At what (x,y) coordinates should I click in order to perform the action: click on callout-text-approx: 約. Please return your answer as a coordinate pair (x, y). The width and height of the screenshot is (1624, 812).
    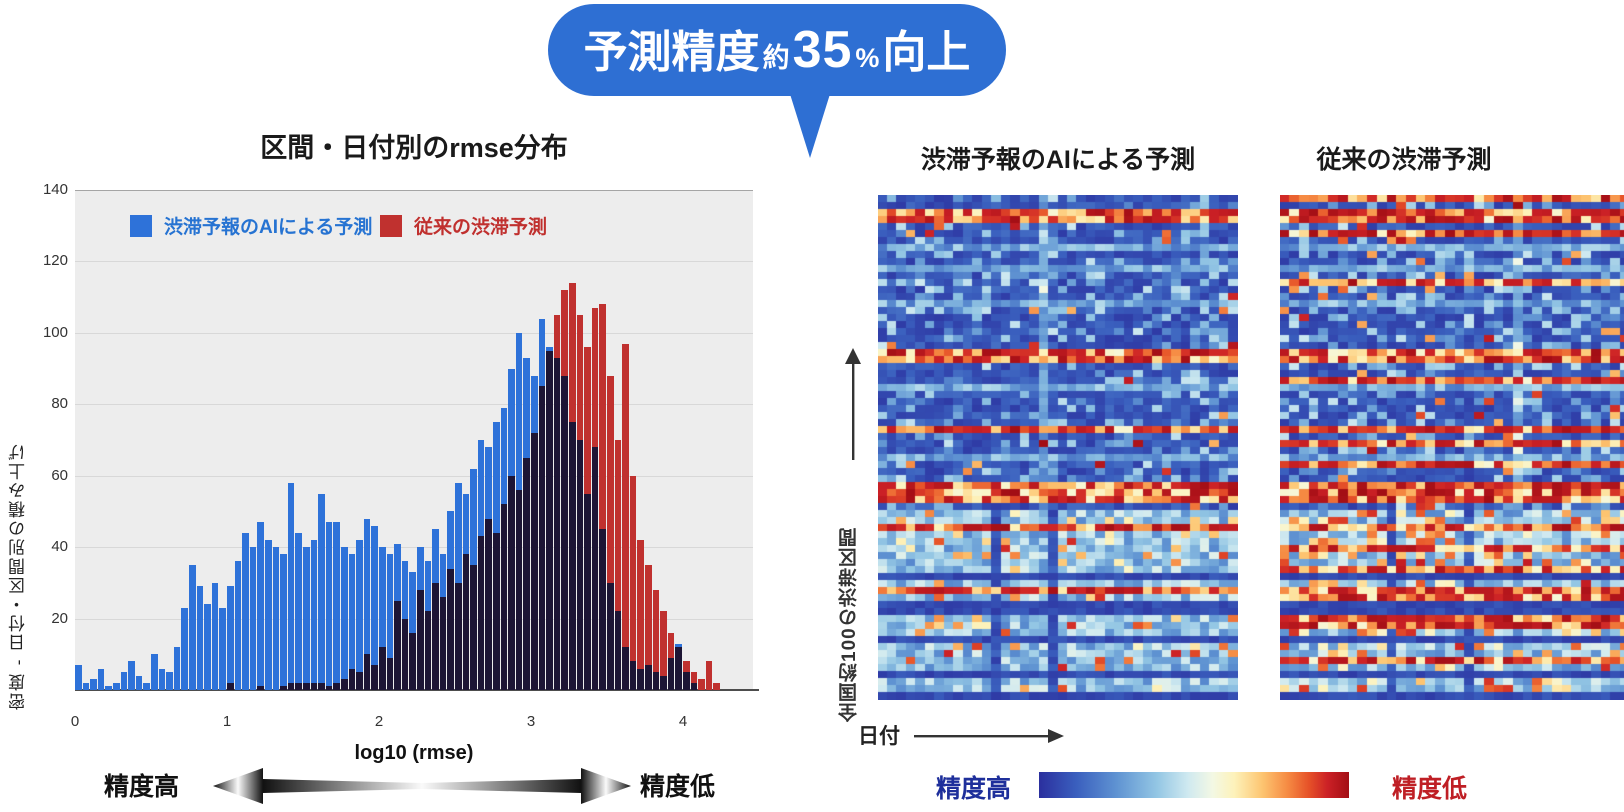
    Looking at the image, I should click on (776, 58).